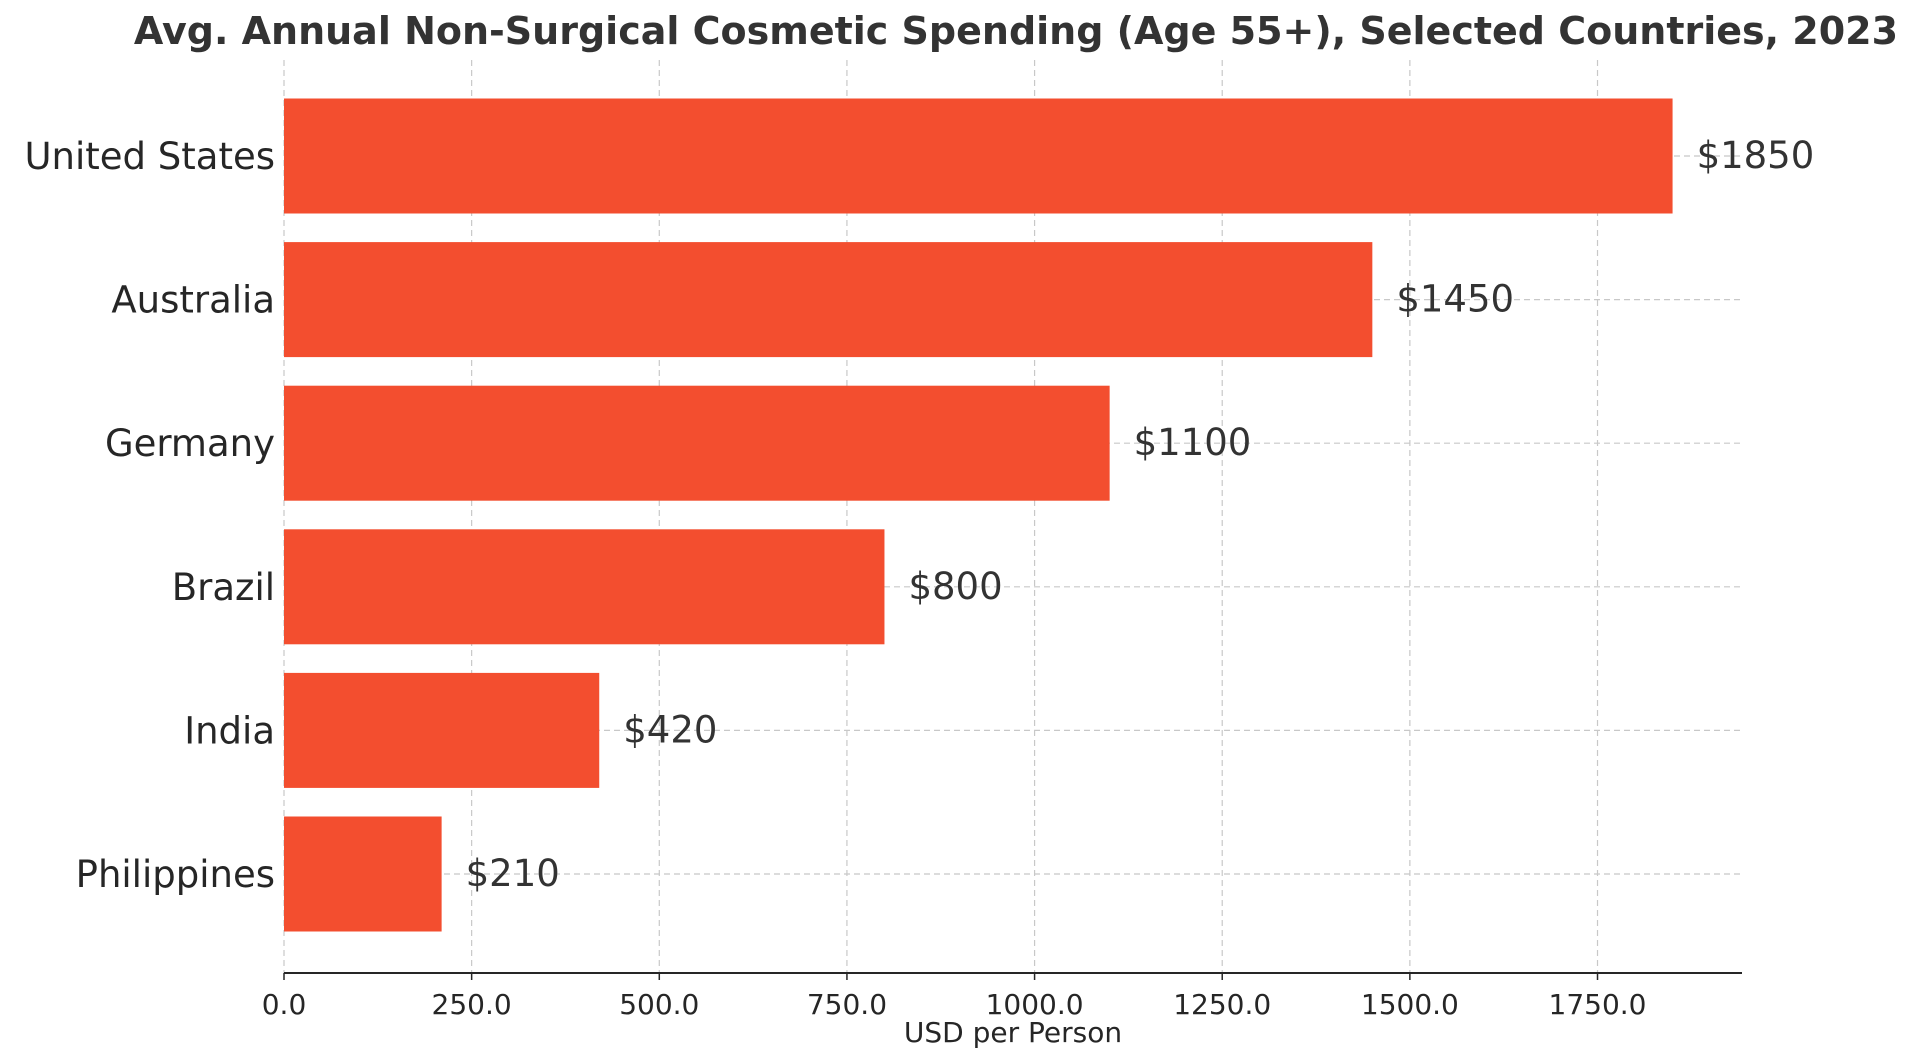 The width and height of the screenshot is (1920, 1062). Describe the element at coordinates (513, 873) in the screenshot. I see `value-label: $210` at that location.